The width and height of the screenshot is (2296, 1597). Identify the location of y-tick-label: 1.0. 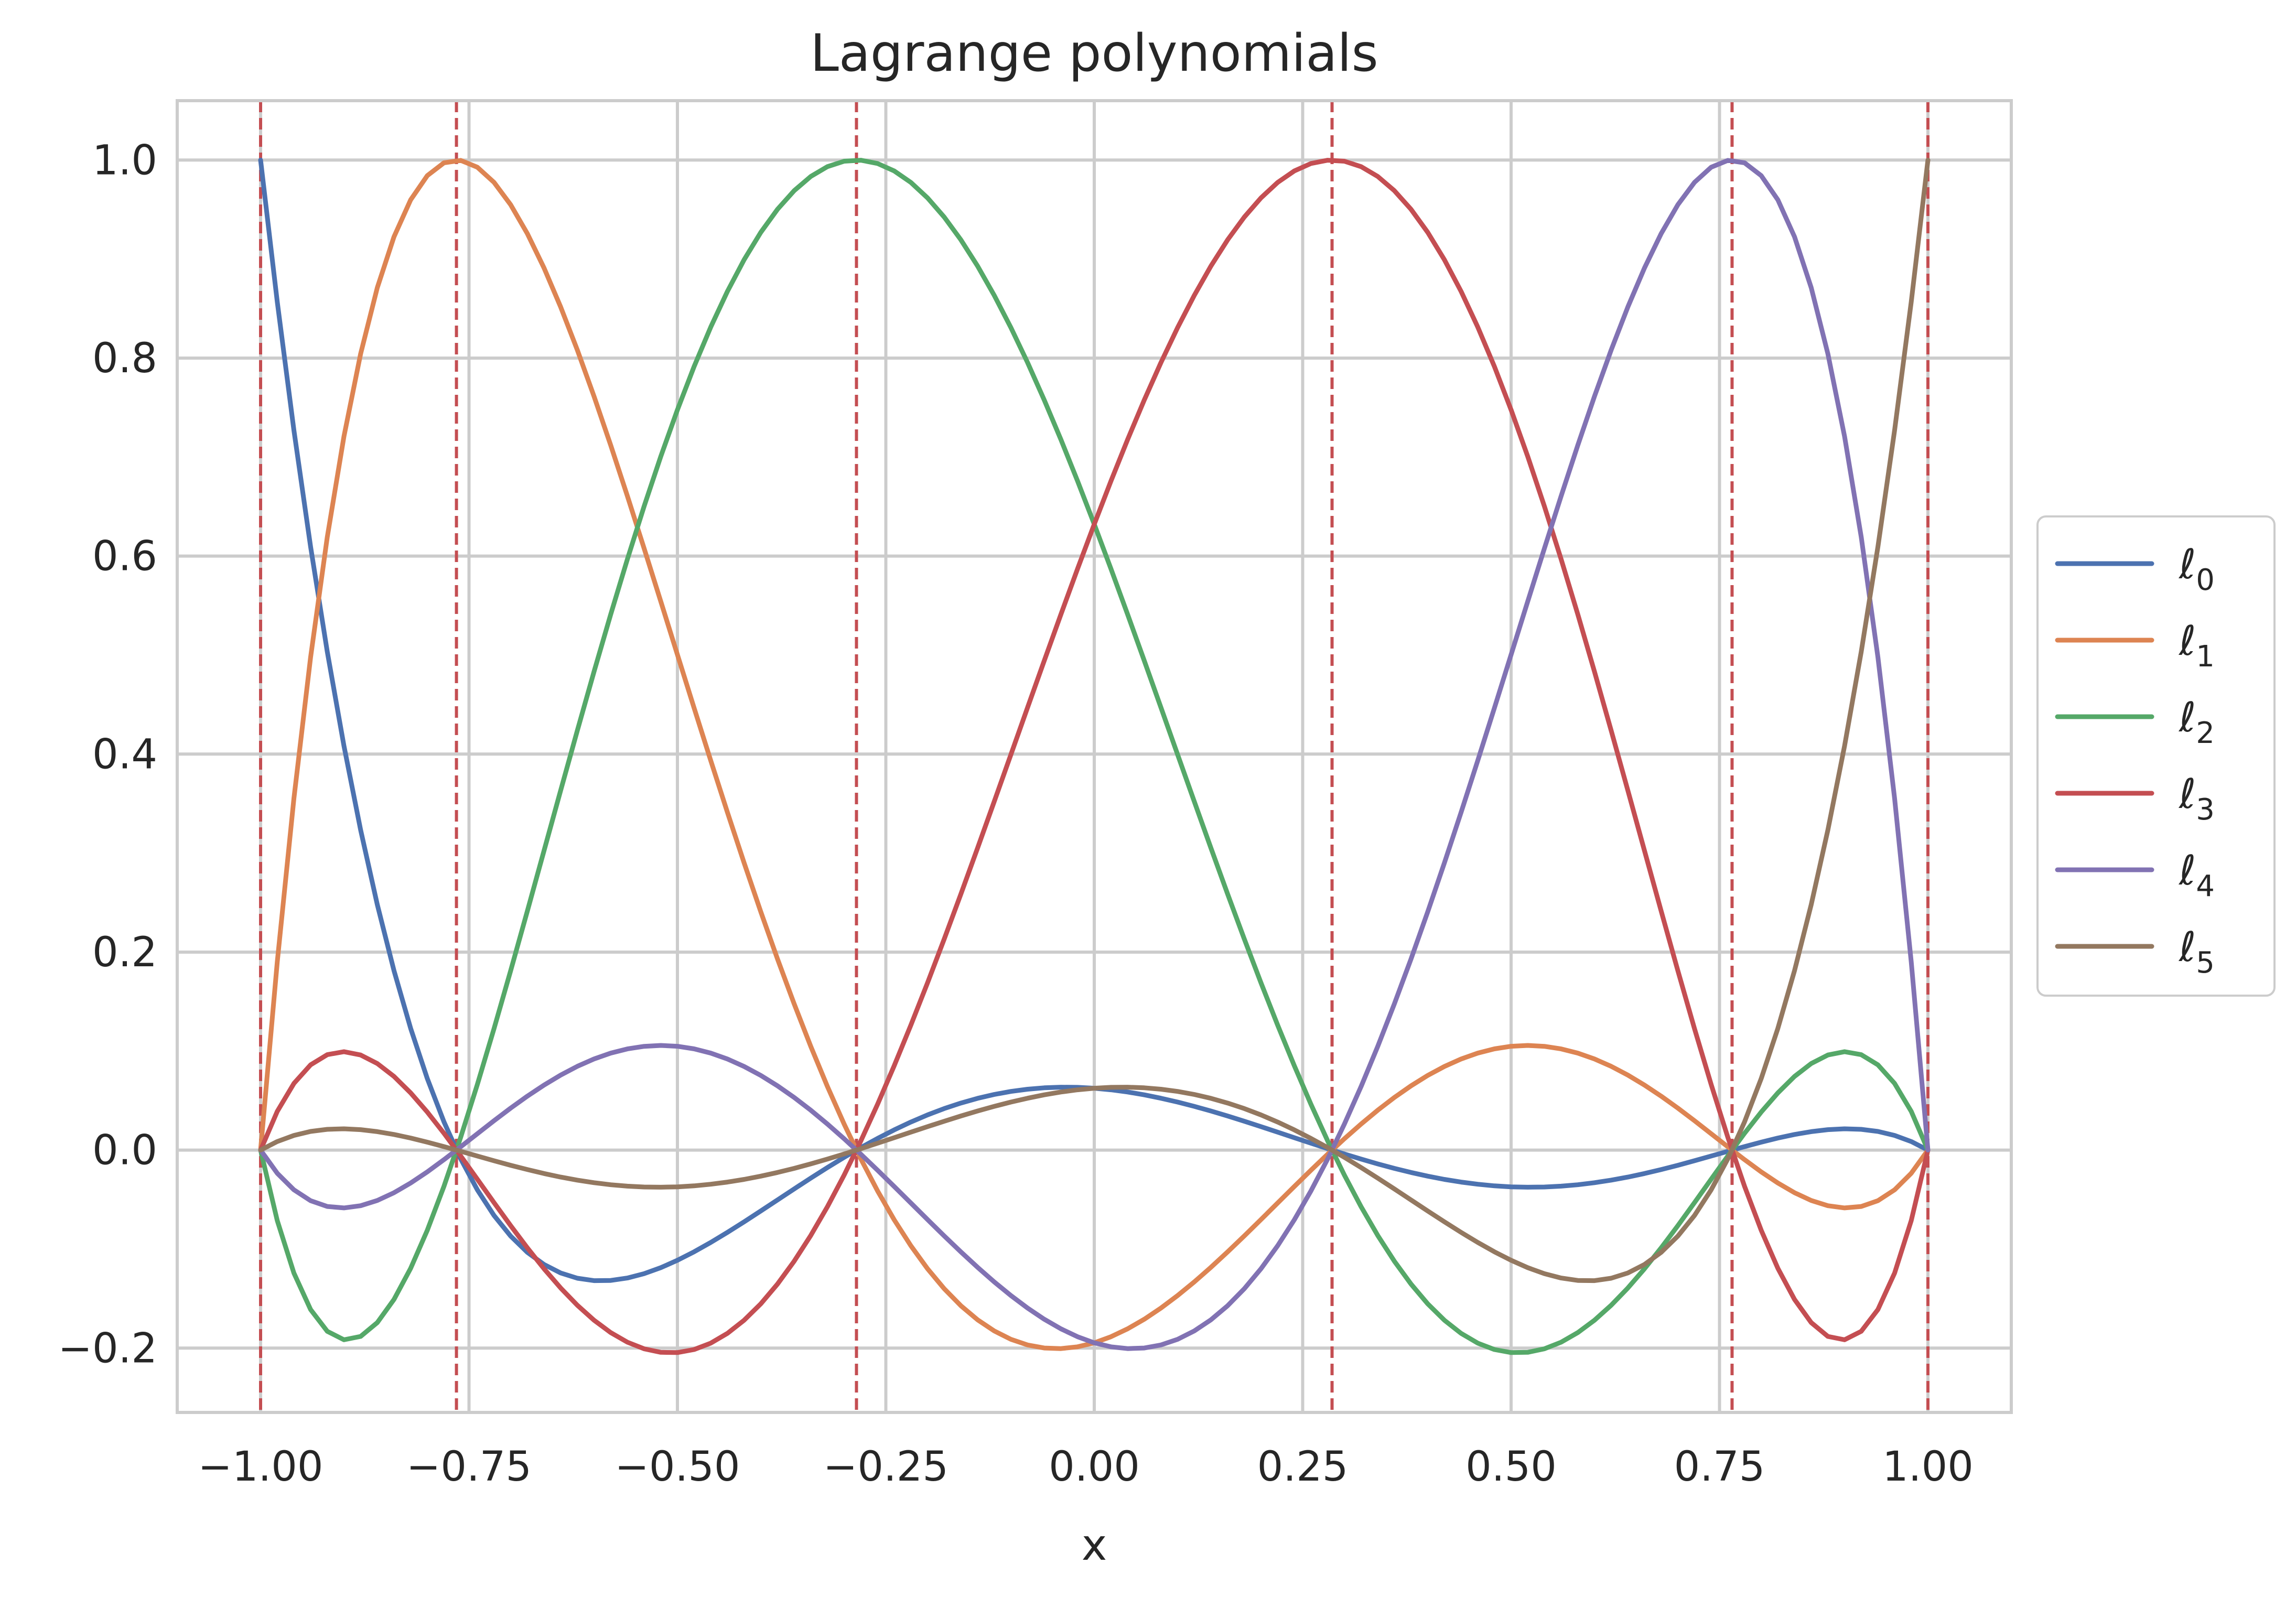
(124, 160).